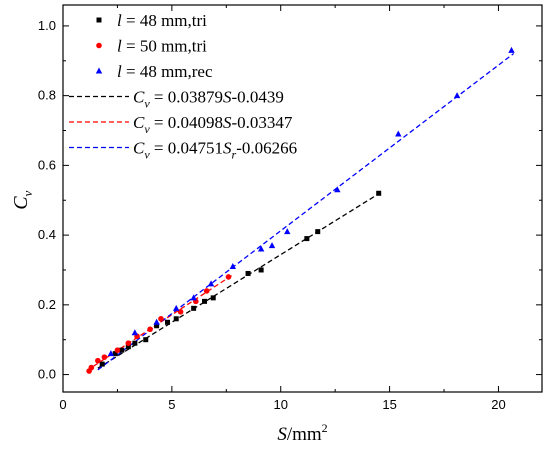 This screenshot has width=550, height=450. Describe the element at coordinates (389, 404) in the screenshot. I see `x-tick-label: 15` at that location.